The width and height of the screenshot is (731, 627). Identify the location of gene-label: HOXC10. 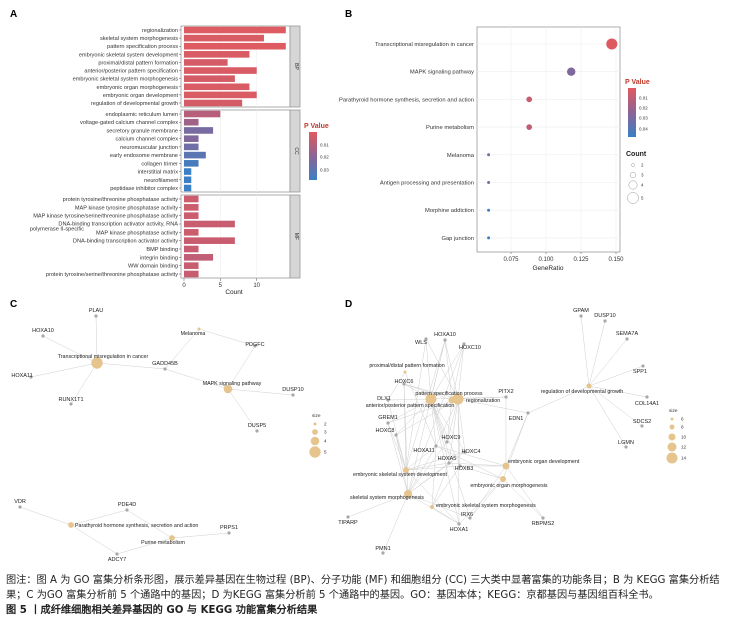
(470, 348).